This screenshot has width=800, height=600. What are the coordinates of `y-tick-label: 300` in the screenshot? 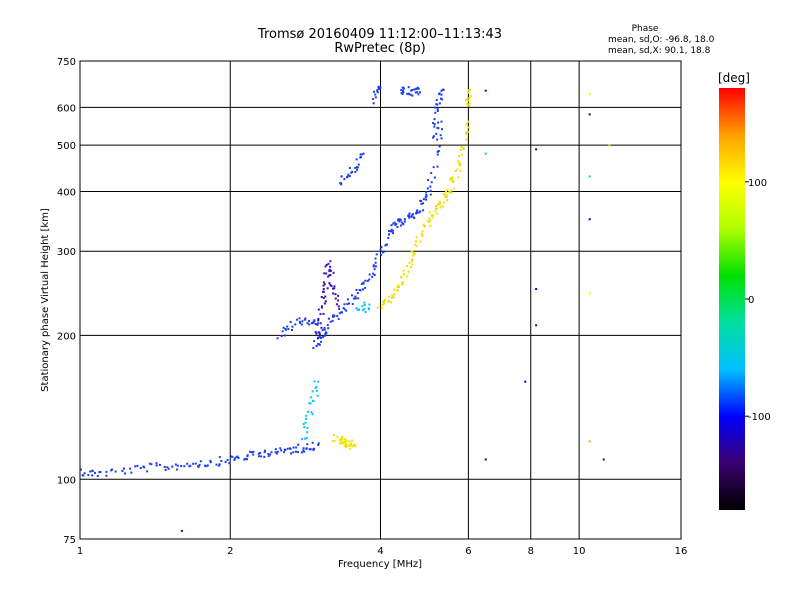 It's located at (66, 252).